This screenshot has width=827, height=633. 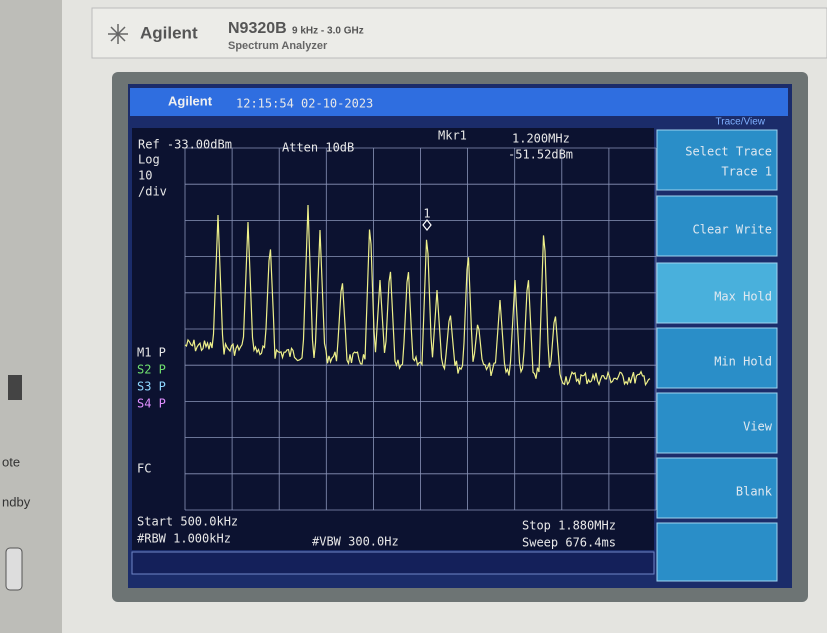 I want to click on side-label: ote, so click(x=11, y=461).